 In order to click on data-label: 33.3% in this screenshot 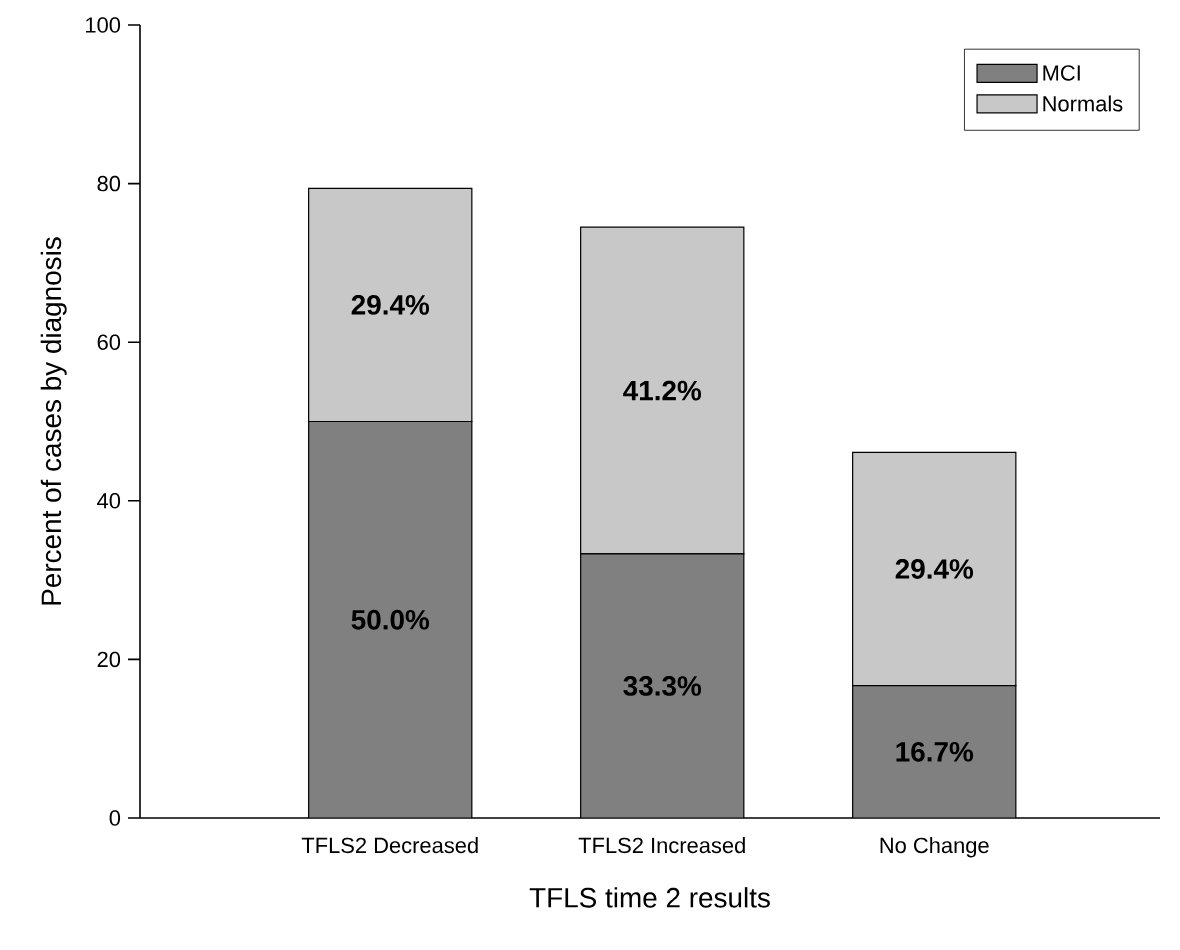, I will do `click(662, 686)`.